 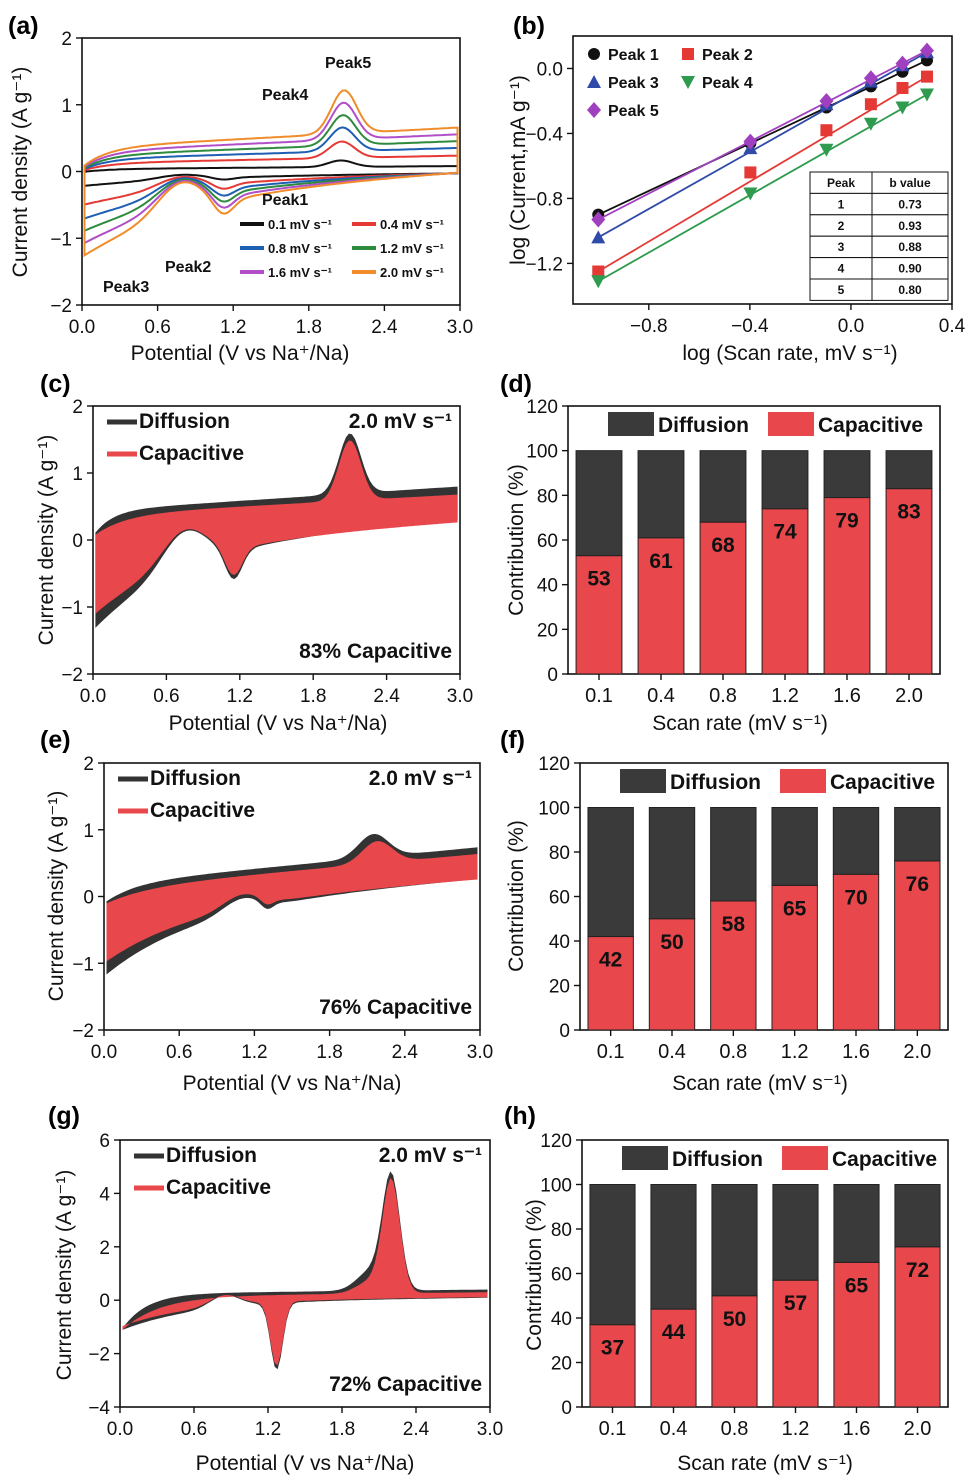 What do you see at coordinates (300, 224) in the screenshot?
I see `legend-label: 0.1 mV s⁻¹` at bounding box center [300, 224].